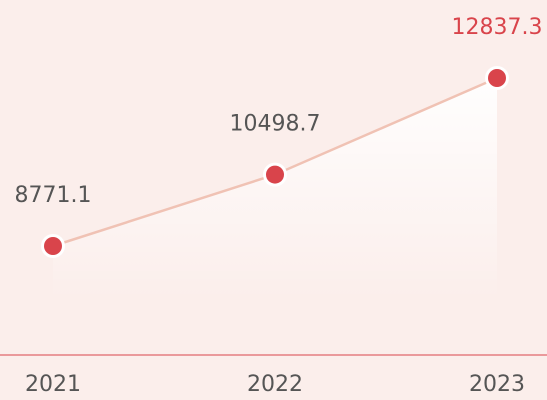 This screenshot has height=400, width=547. What do you see at coordinates (275, 124) in the screenshot?
I see `data-label: 10498.7` at bounding box center [275, 124].